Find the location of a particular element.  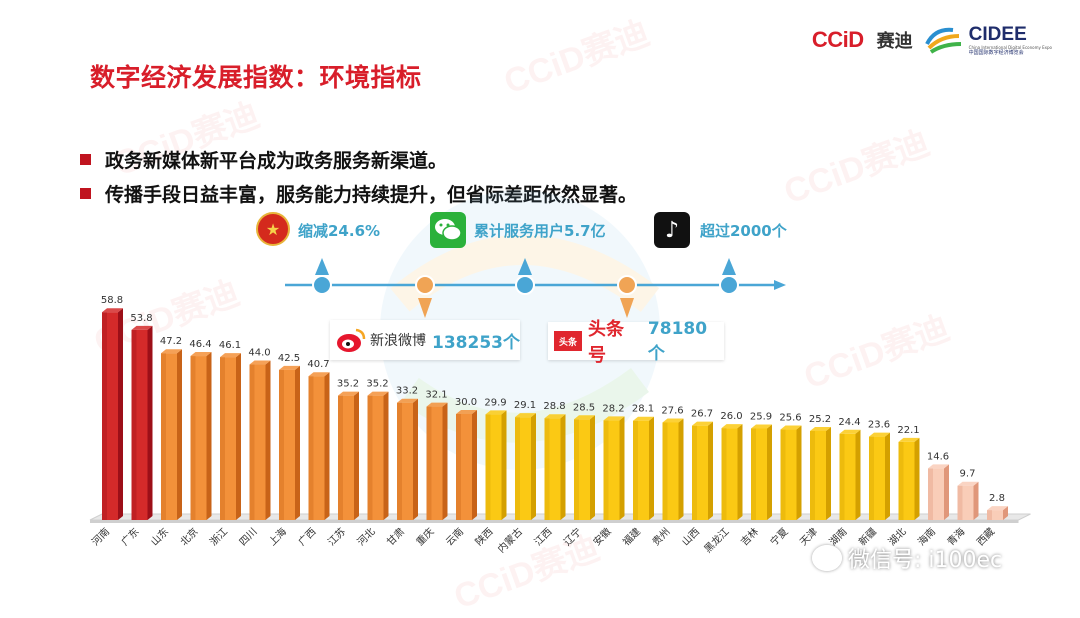

bar-value-label: 46.4 is located at coordinates (200, 344).